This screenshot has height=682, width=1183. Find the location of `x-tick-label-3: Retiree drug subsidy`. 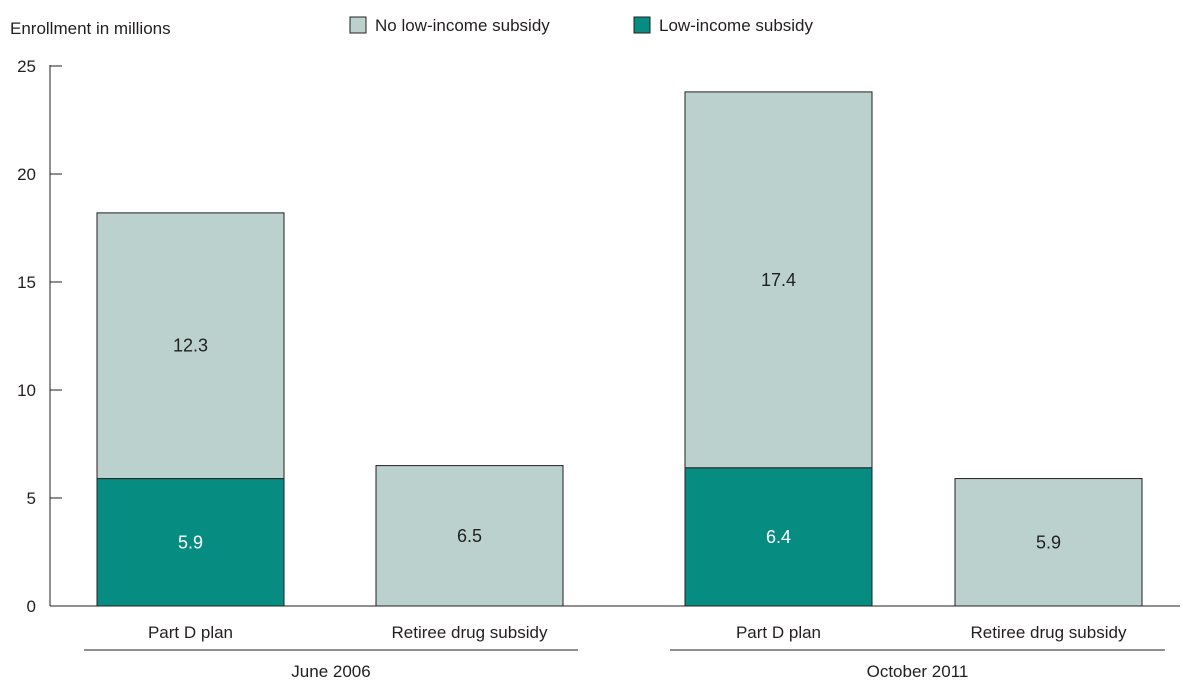

x-tick-label-3: Retiree drug subsidy is located at coordinates (1049, 632).